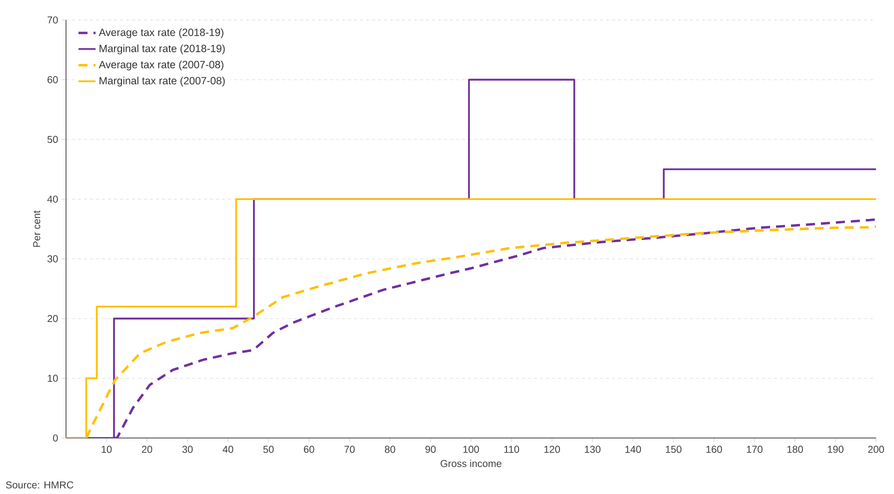 Image resolution: width=894 pixels, height=494 pixels. What do you see at coordinates (52, 258) in the screenshot?
I see `y-tick-label: 30` at bounding box center [52, 258].